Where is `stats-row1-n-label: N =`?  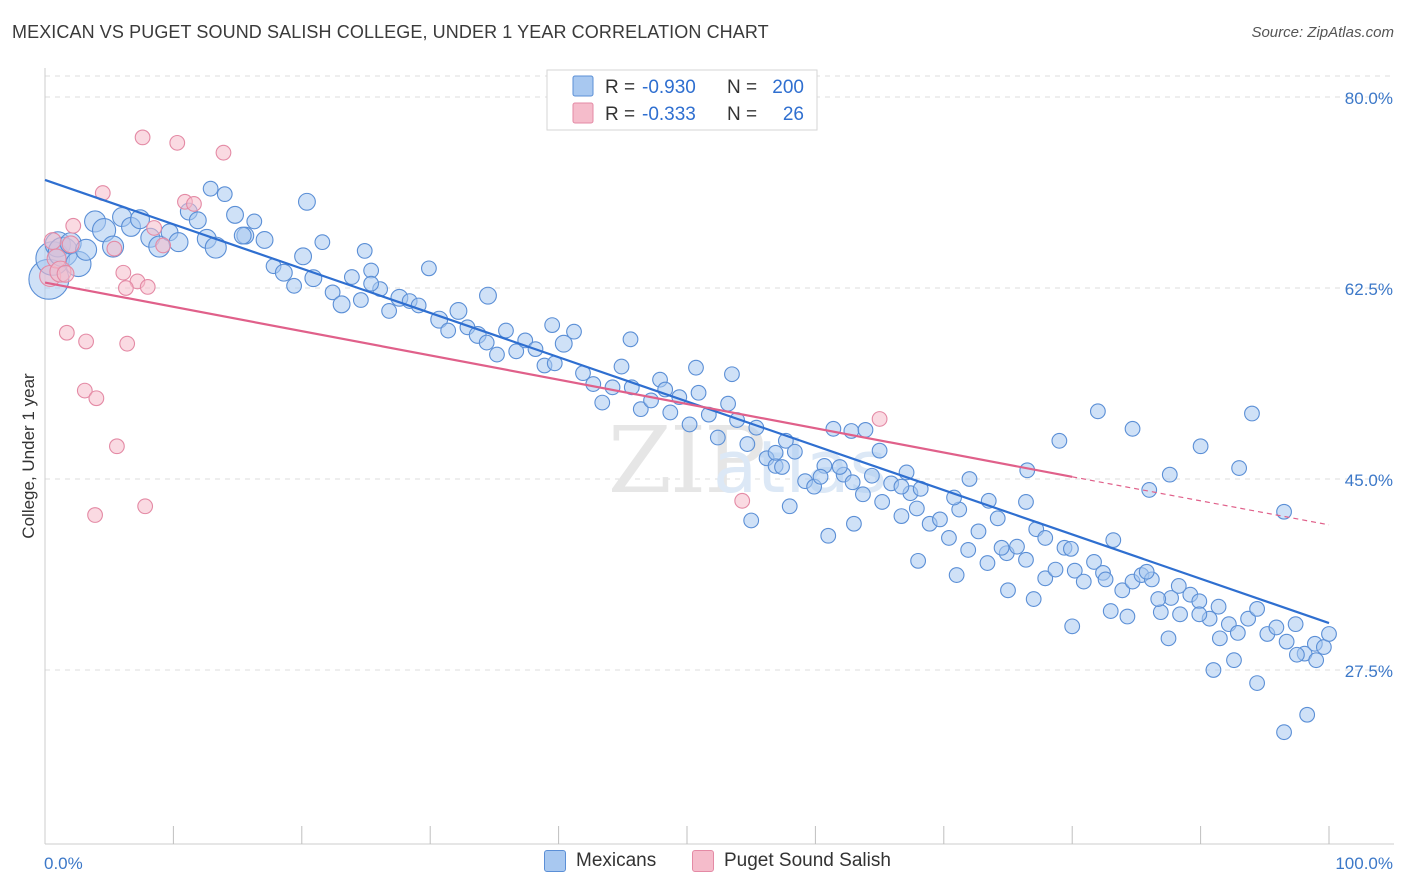 stats-row1-n-label: N = is located at coordinates (742, 87).